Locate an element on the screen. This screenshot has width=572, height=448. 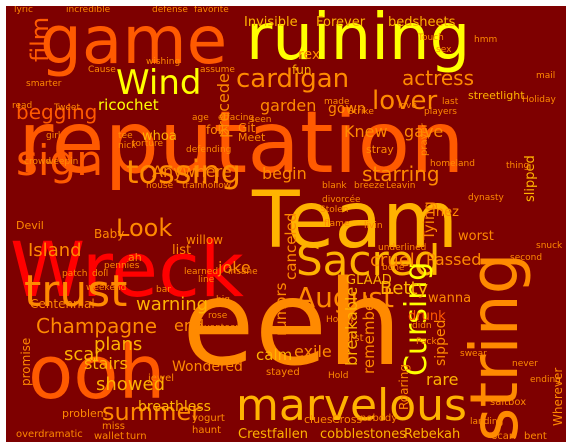
word-anywhere: Anywhere is located at coordinates (192, 171).